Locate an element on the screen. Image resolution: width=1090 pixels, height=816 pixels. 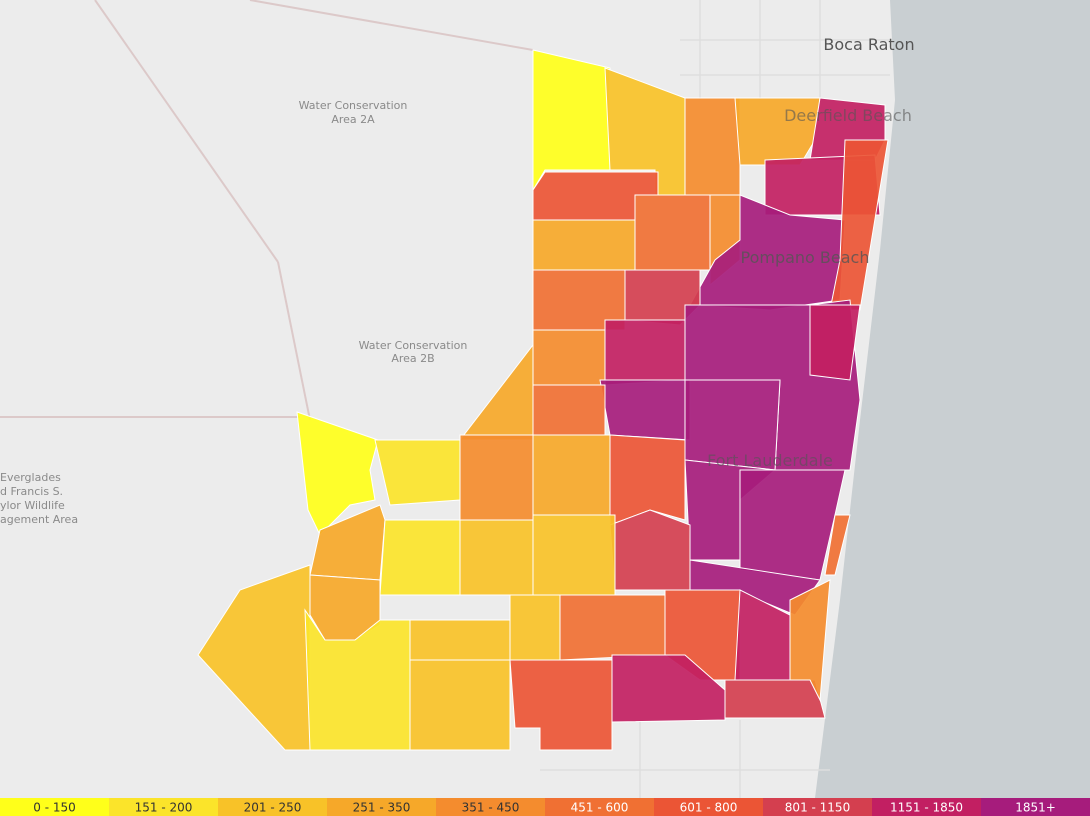
area-label: Area 2A is located at coordinates (353, 119).